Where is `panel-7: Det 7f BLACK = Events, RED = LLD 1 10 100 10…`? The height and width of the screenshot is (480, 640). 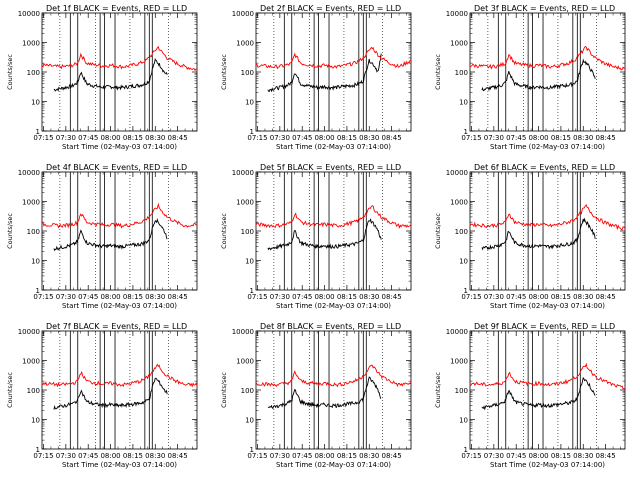
panel-7: Det 7f BLACK = Events, RED = LLD 1 10 100 10… is located at coordinates (102, 395).